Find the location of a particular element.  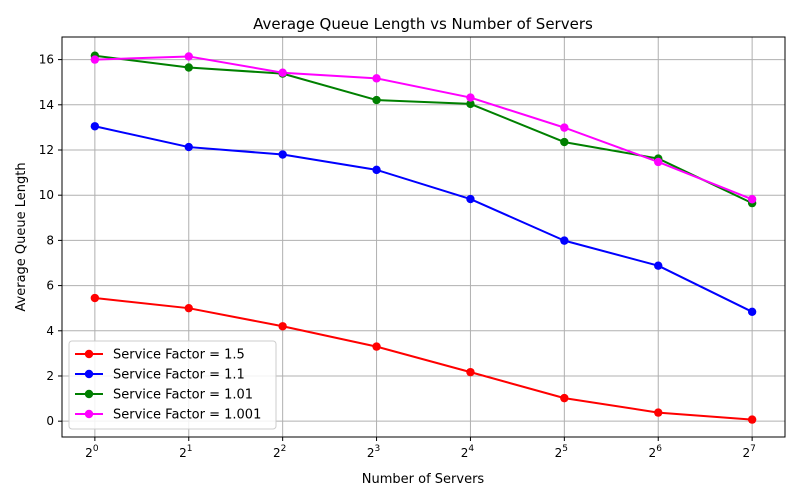

legend-entry-label: Service Factor = 1.01 is located at coordinates (183, 395).